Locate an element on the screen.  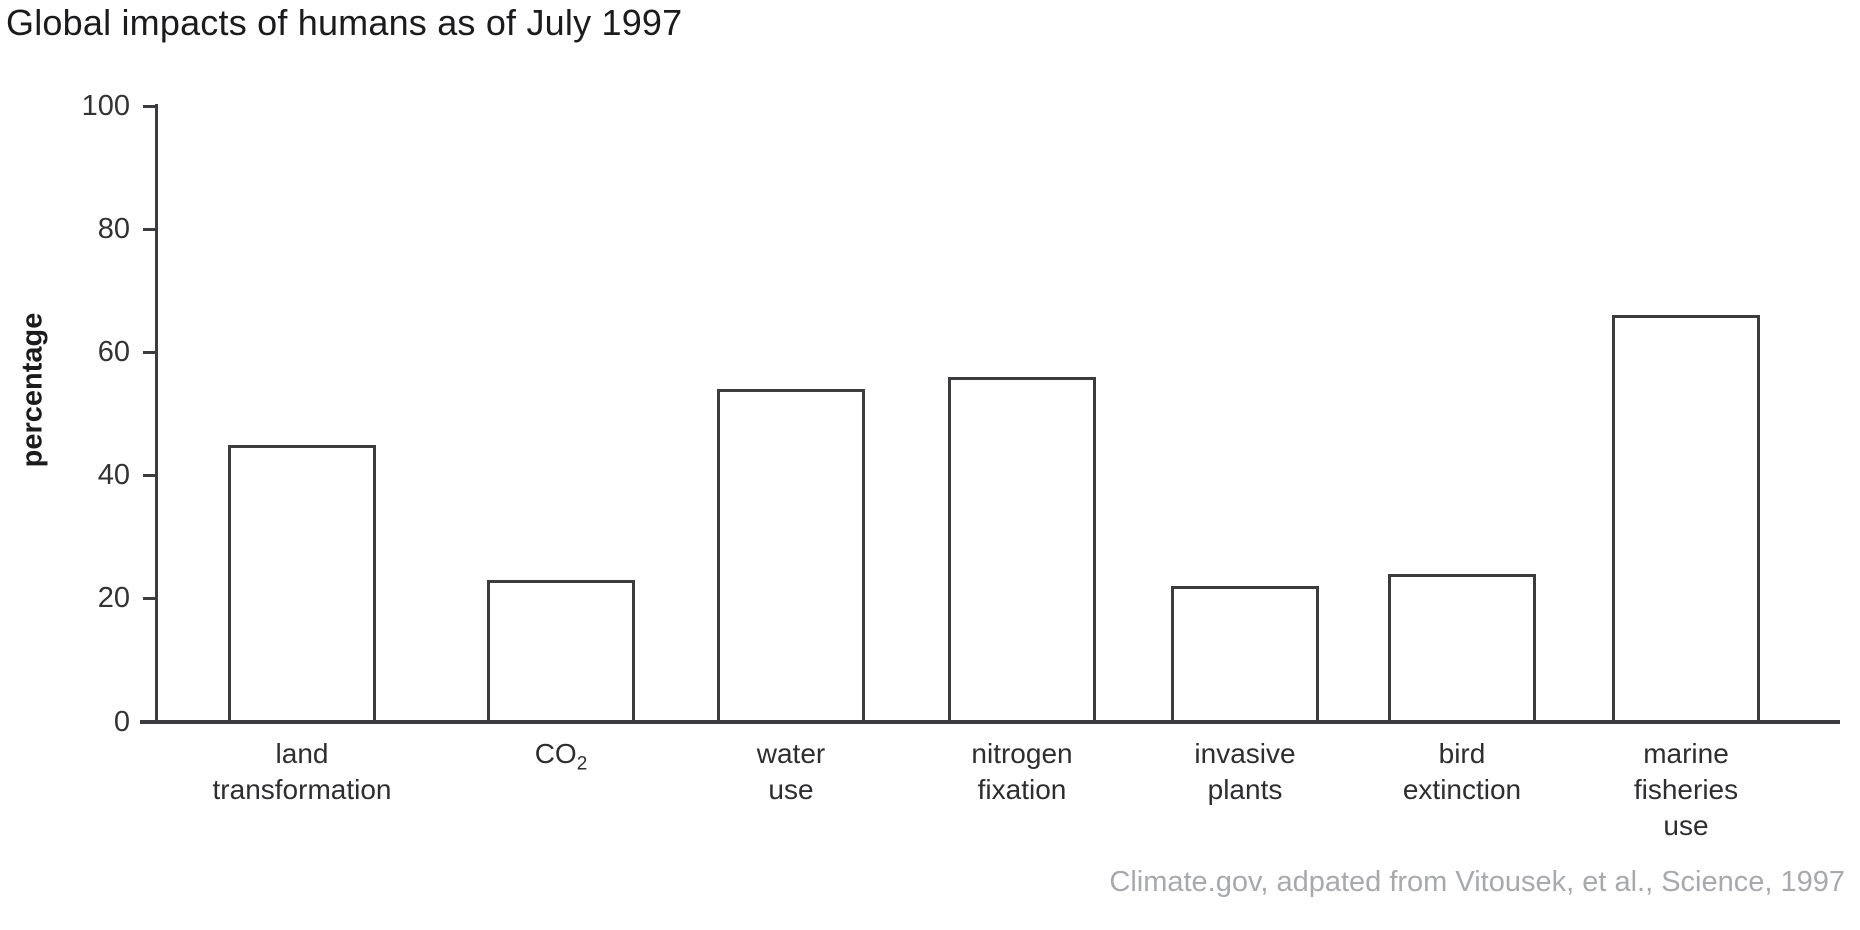
x-axis-label: CO2 is located at coordinates (561, 756).